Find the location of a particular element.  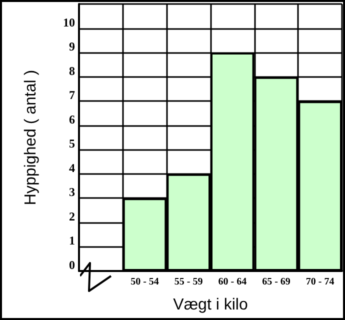

y-tick-label: 8 is located at coordinates (72, 71).